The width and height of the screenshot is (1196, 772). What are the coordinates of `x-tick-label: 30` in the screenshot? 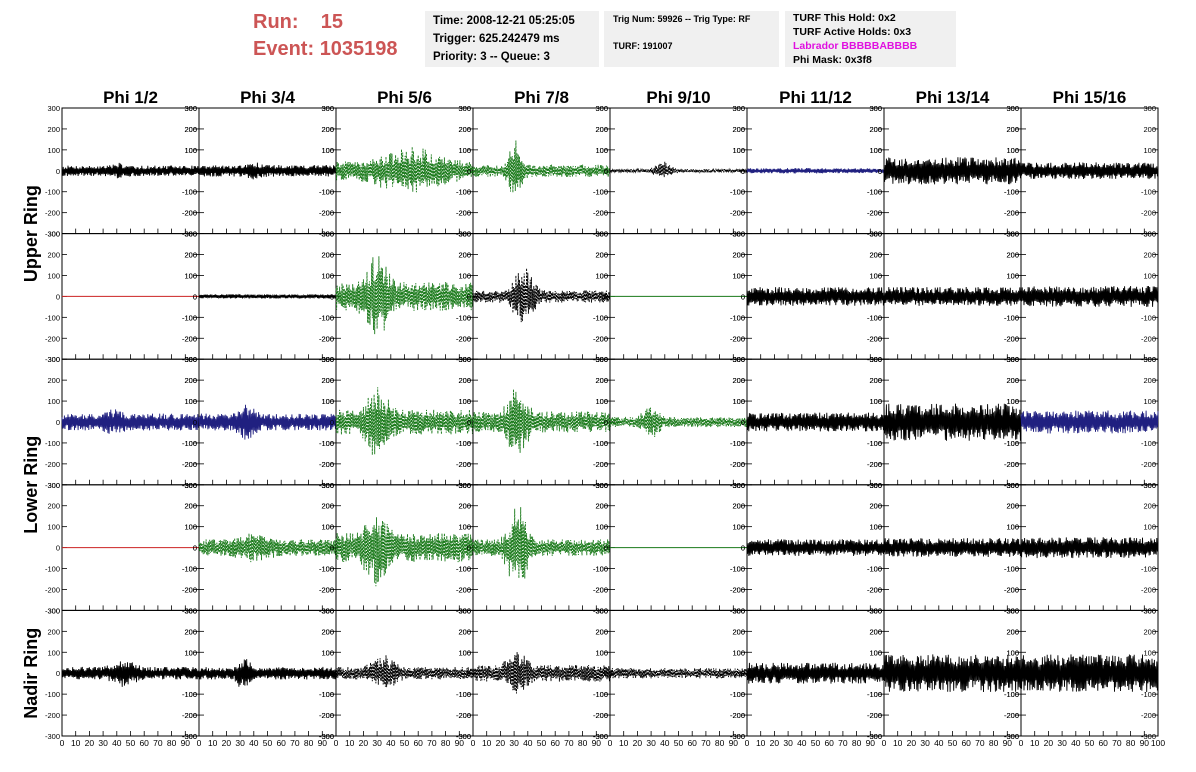 It's located at (925, 743).